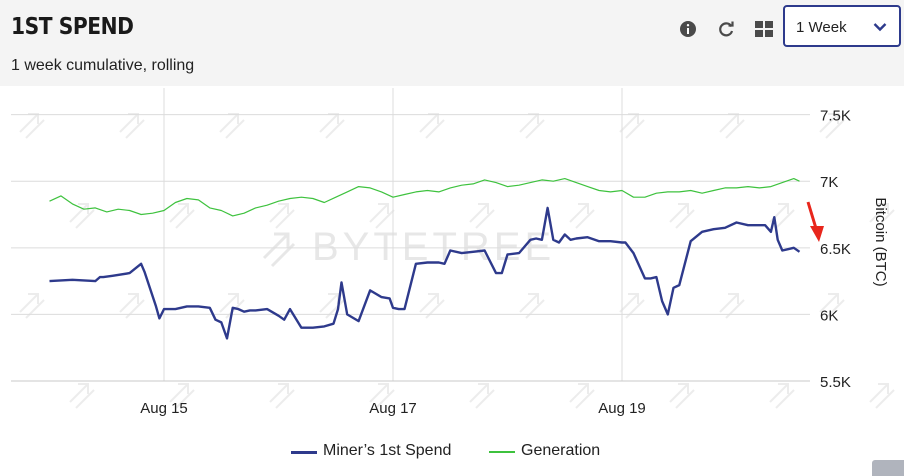 The image size is (904, 476). I want to click on legend-label: Miner’s 1st Spend, so click(387, 450).